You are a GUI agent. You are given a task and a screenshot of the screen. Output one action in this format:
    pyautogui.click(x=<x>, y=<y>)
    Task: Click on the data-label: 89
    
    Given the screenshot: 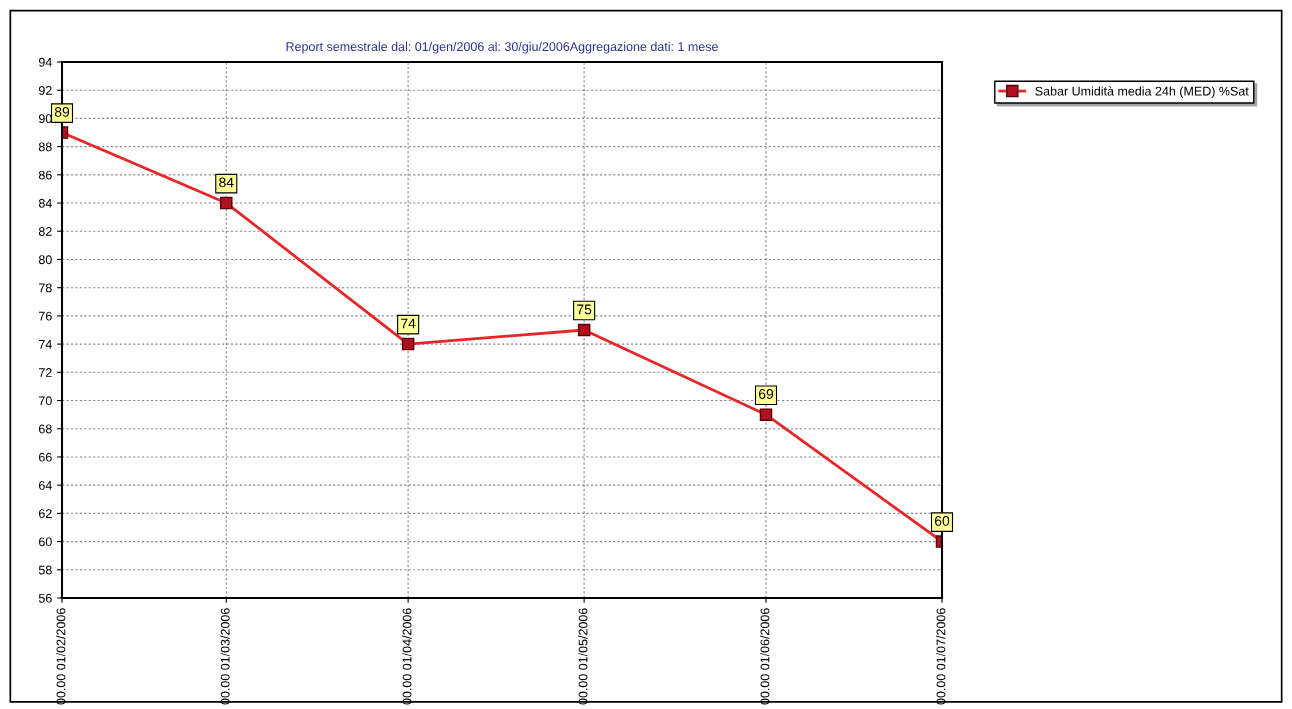 What is the action you would take?
    pyautogui.click(x=62, y=111)
    